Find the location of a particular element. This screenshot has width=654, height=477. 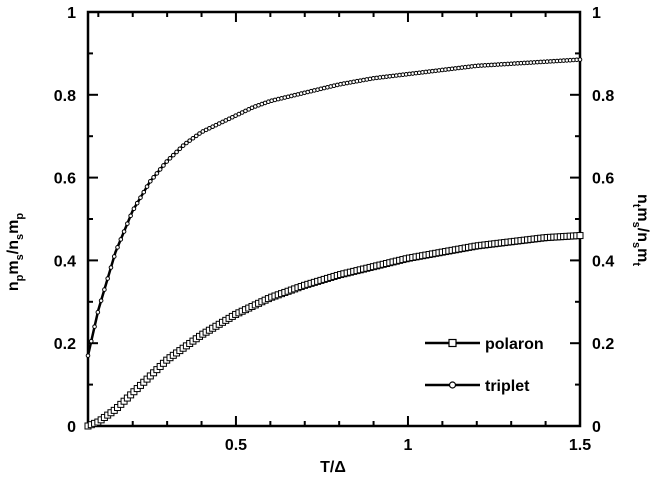

left-y-axis-title-m: m is located at coordinates (13, 267).